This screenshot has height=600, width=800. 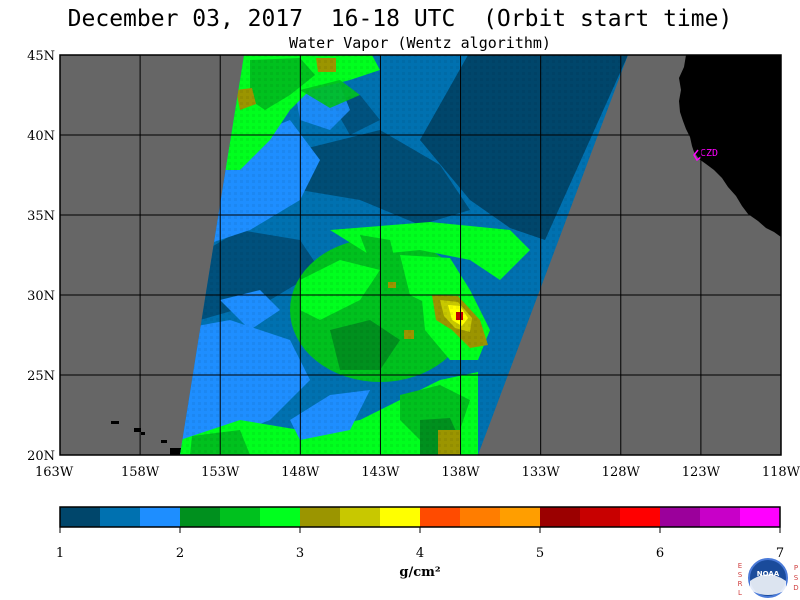 I want to click on land-california, so click(x=730, y=146).